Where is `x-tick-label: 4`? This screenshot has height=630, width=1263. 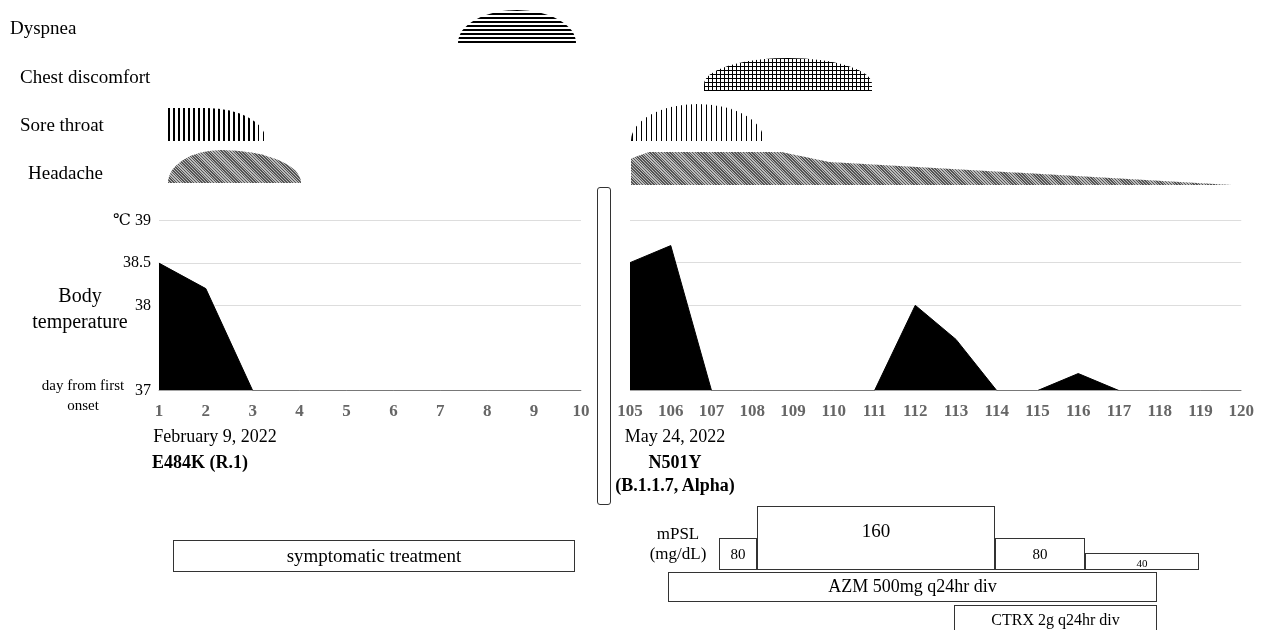
x-tick-label: 4 is located at coordinates (300, 411).